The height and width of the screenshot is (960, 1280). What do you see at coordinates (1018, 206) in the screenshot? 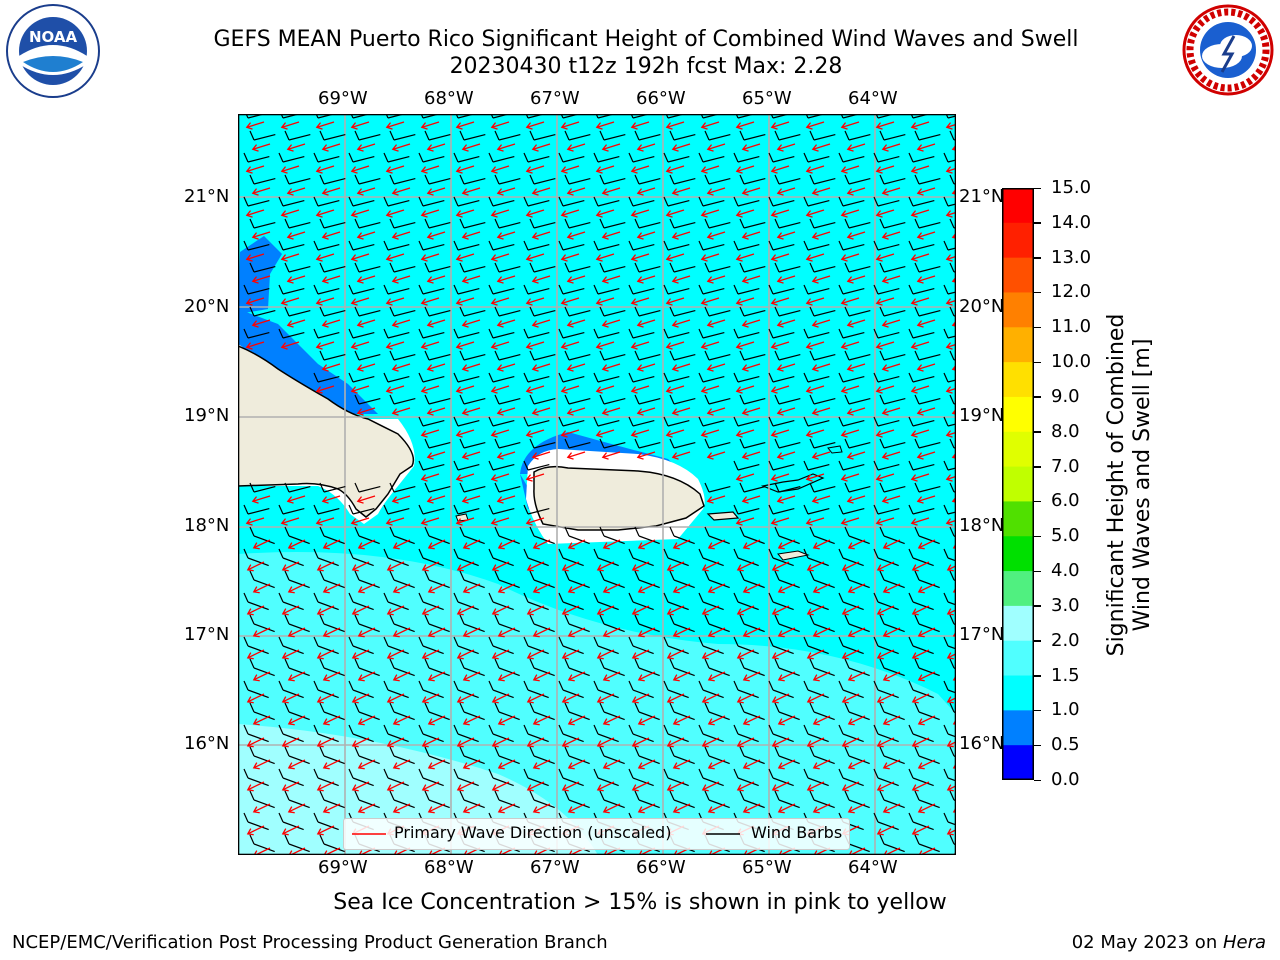
I see `colorbar-swatch` at bounding box center [1018, 206].